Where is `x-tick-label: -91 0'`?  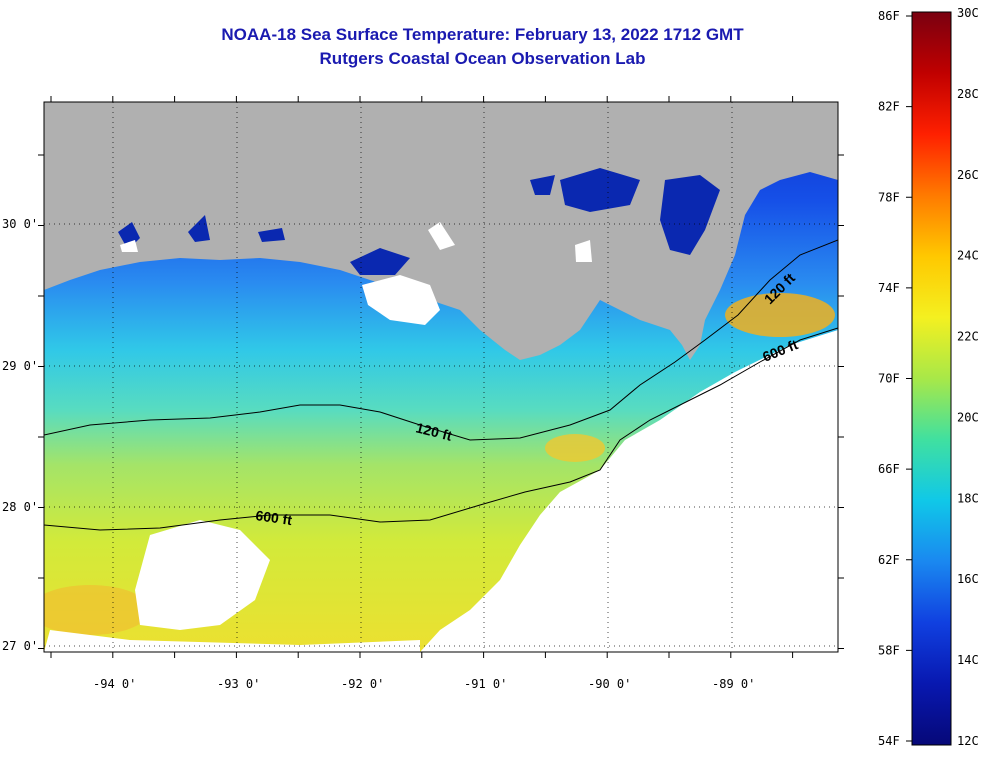
x-tick-label: -91 0' is located at coordinates (485, 684).